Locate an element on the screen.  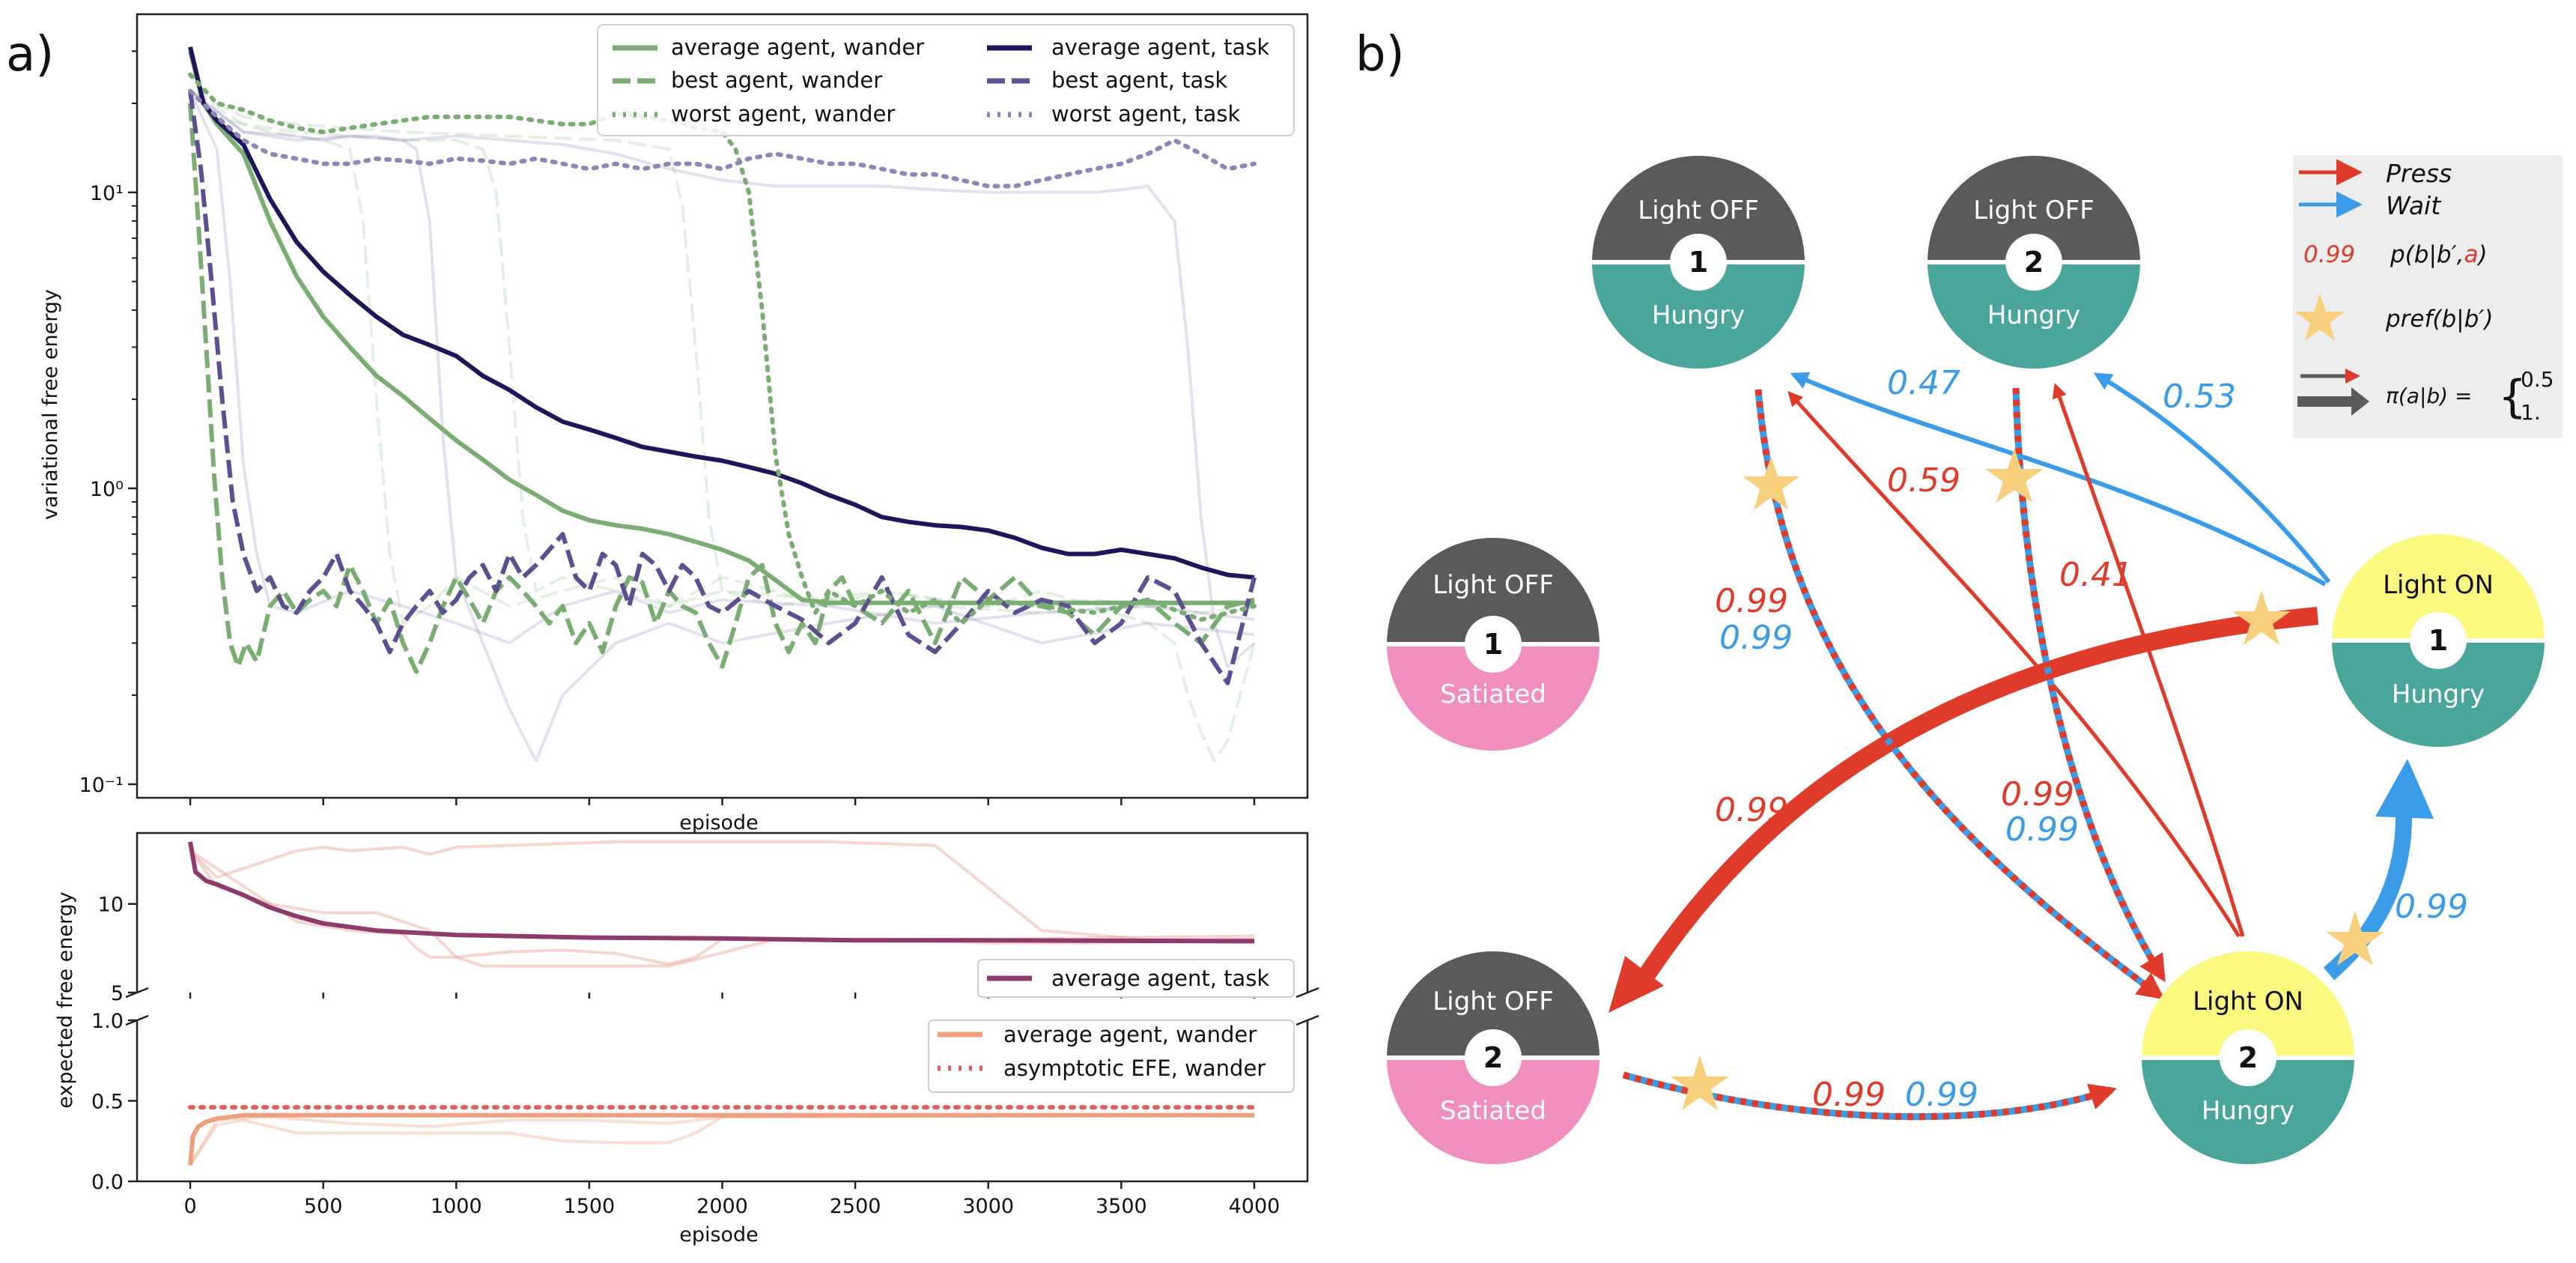
press-arrow-on2-to-off1 is located at coordinates (2014, 664).